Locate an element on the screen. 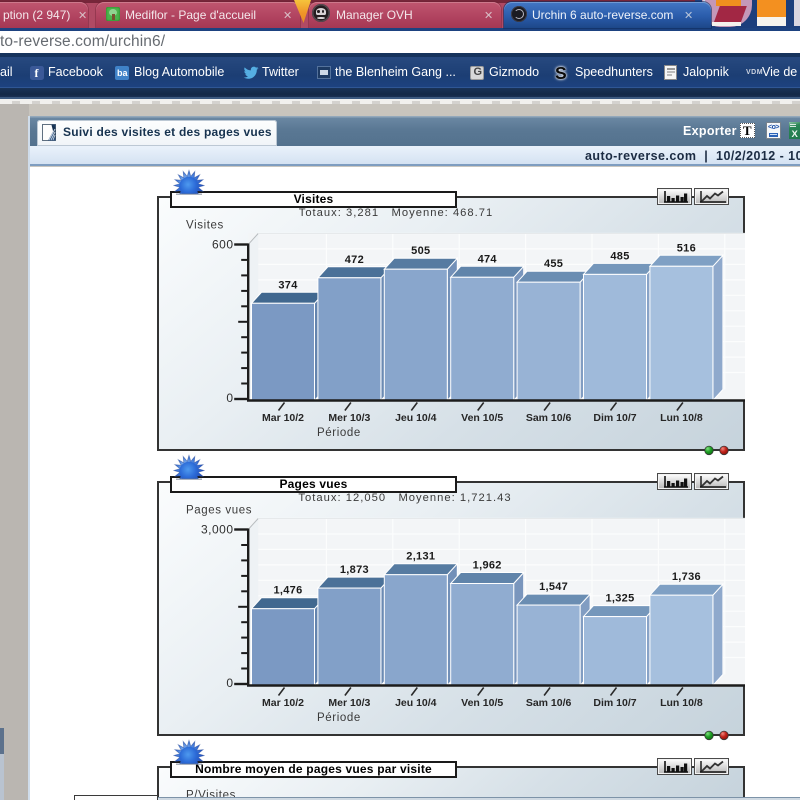  svg-text: 3,000 is located at coordinates (217, 530).